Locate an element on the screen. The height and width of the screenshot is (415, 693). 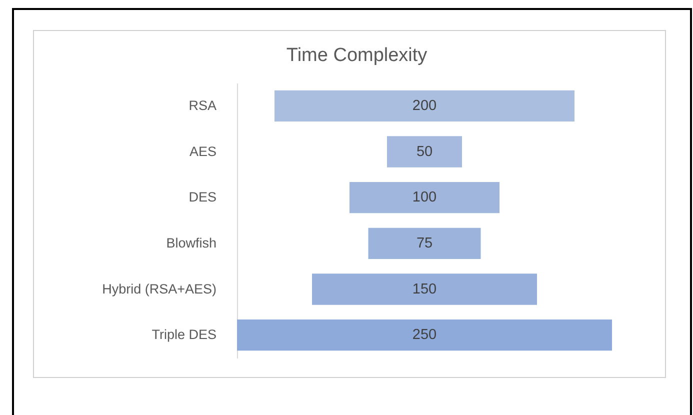
category-label: AES is located at coordinates (202, 151).